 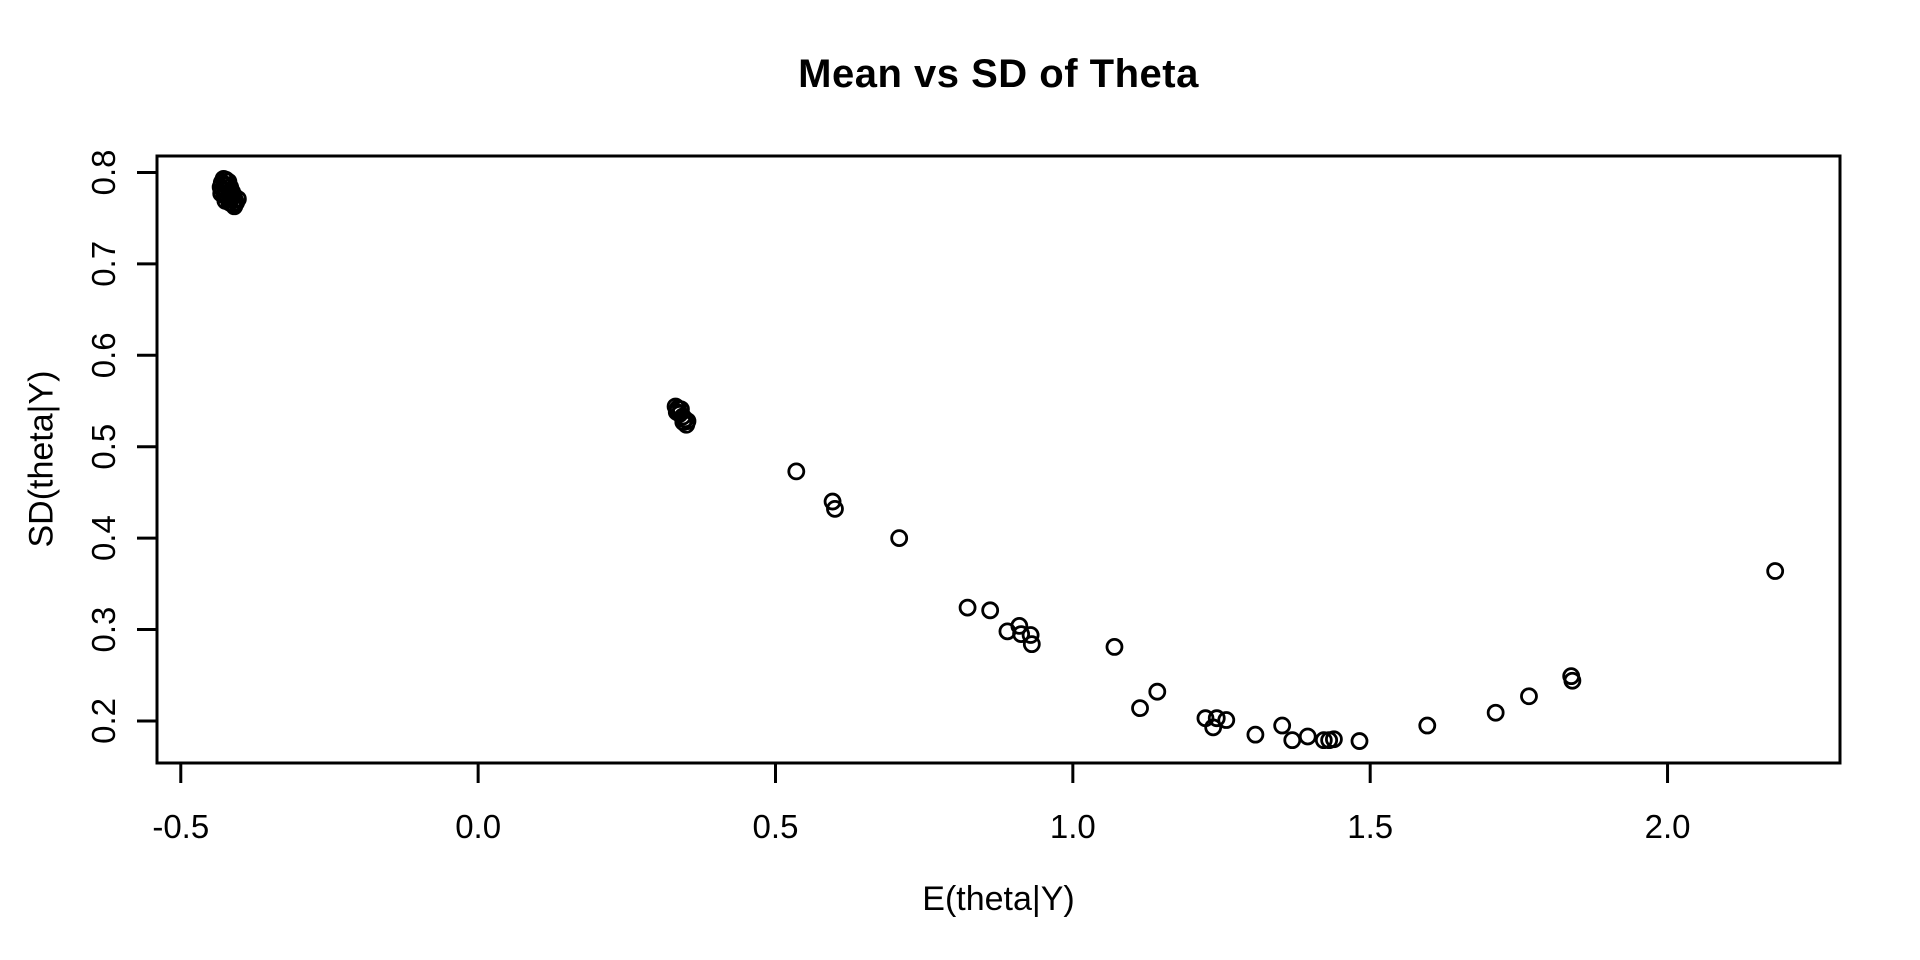 I want to click on y-tick-label: 0.5, so click(x=103, y=447).